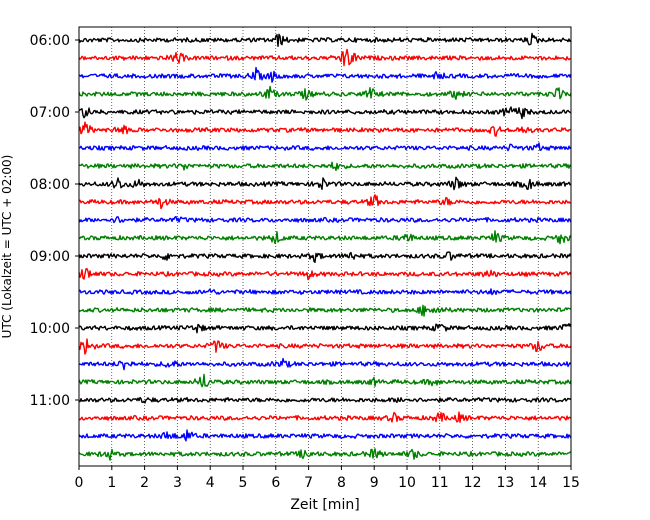 This screenshot has width=650, height=520. What do you see at coordinates (571, 483) in the screenshot?
I see `x-tick-label: 15` at bounding box center [571, 483].